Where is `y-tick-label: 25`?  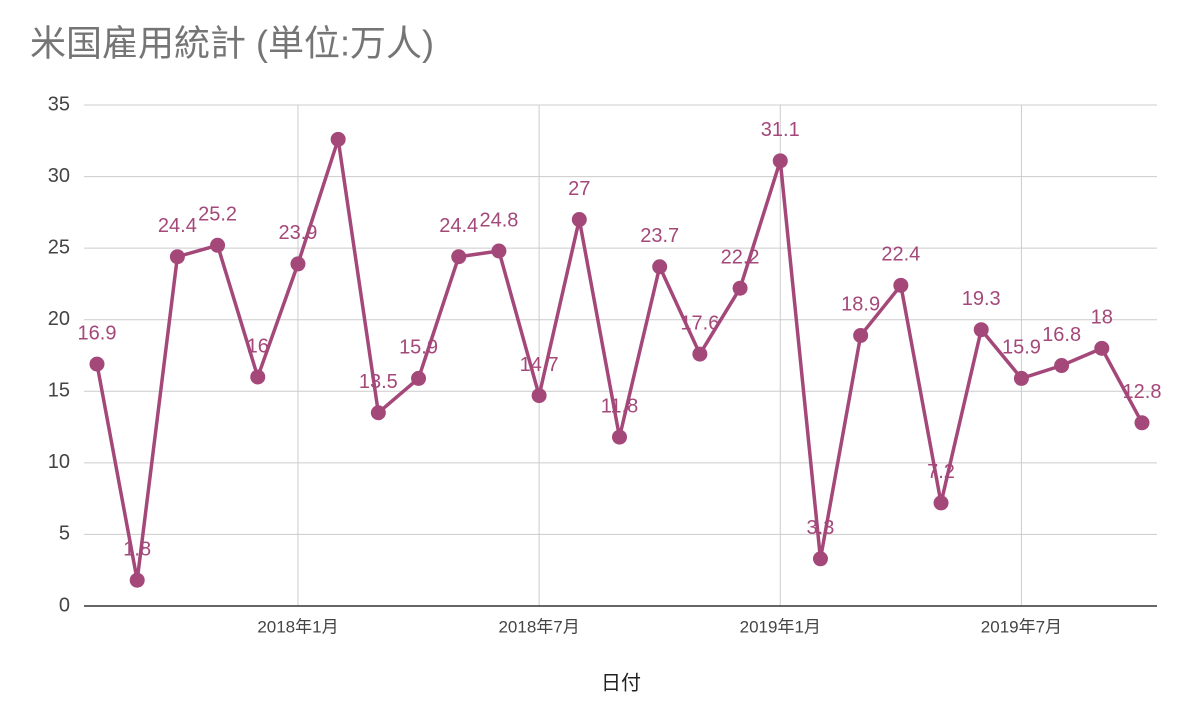
y-tick-label: 25 is located at coordinates (59, 247).